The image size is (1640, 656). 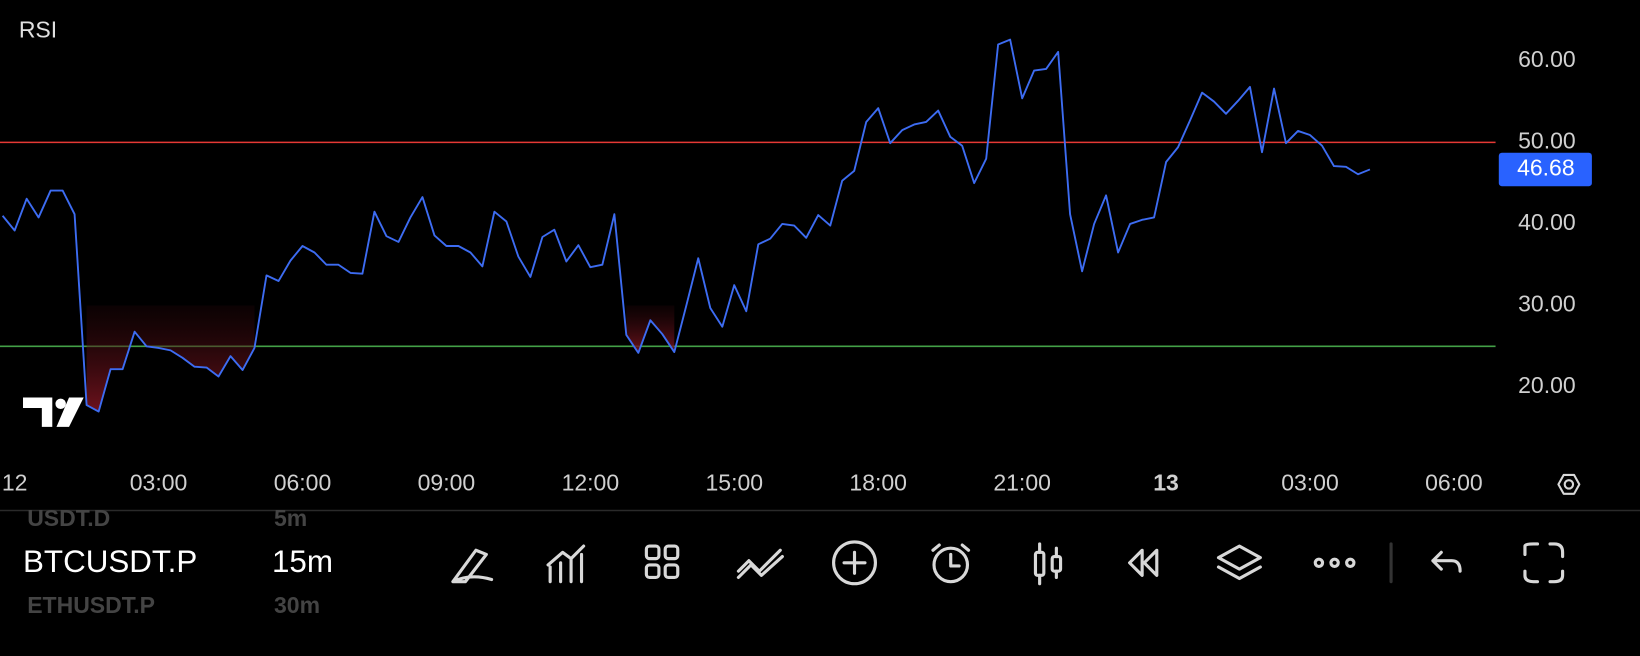 What do you see at coordinates (662, 562) in the screenshot?
I see `layout-button` at bounding box center [662, 562].